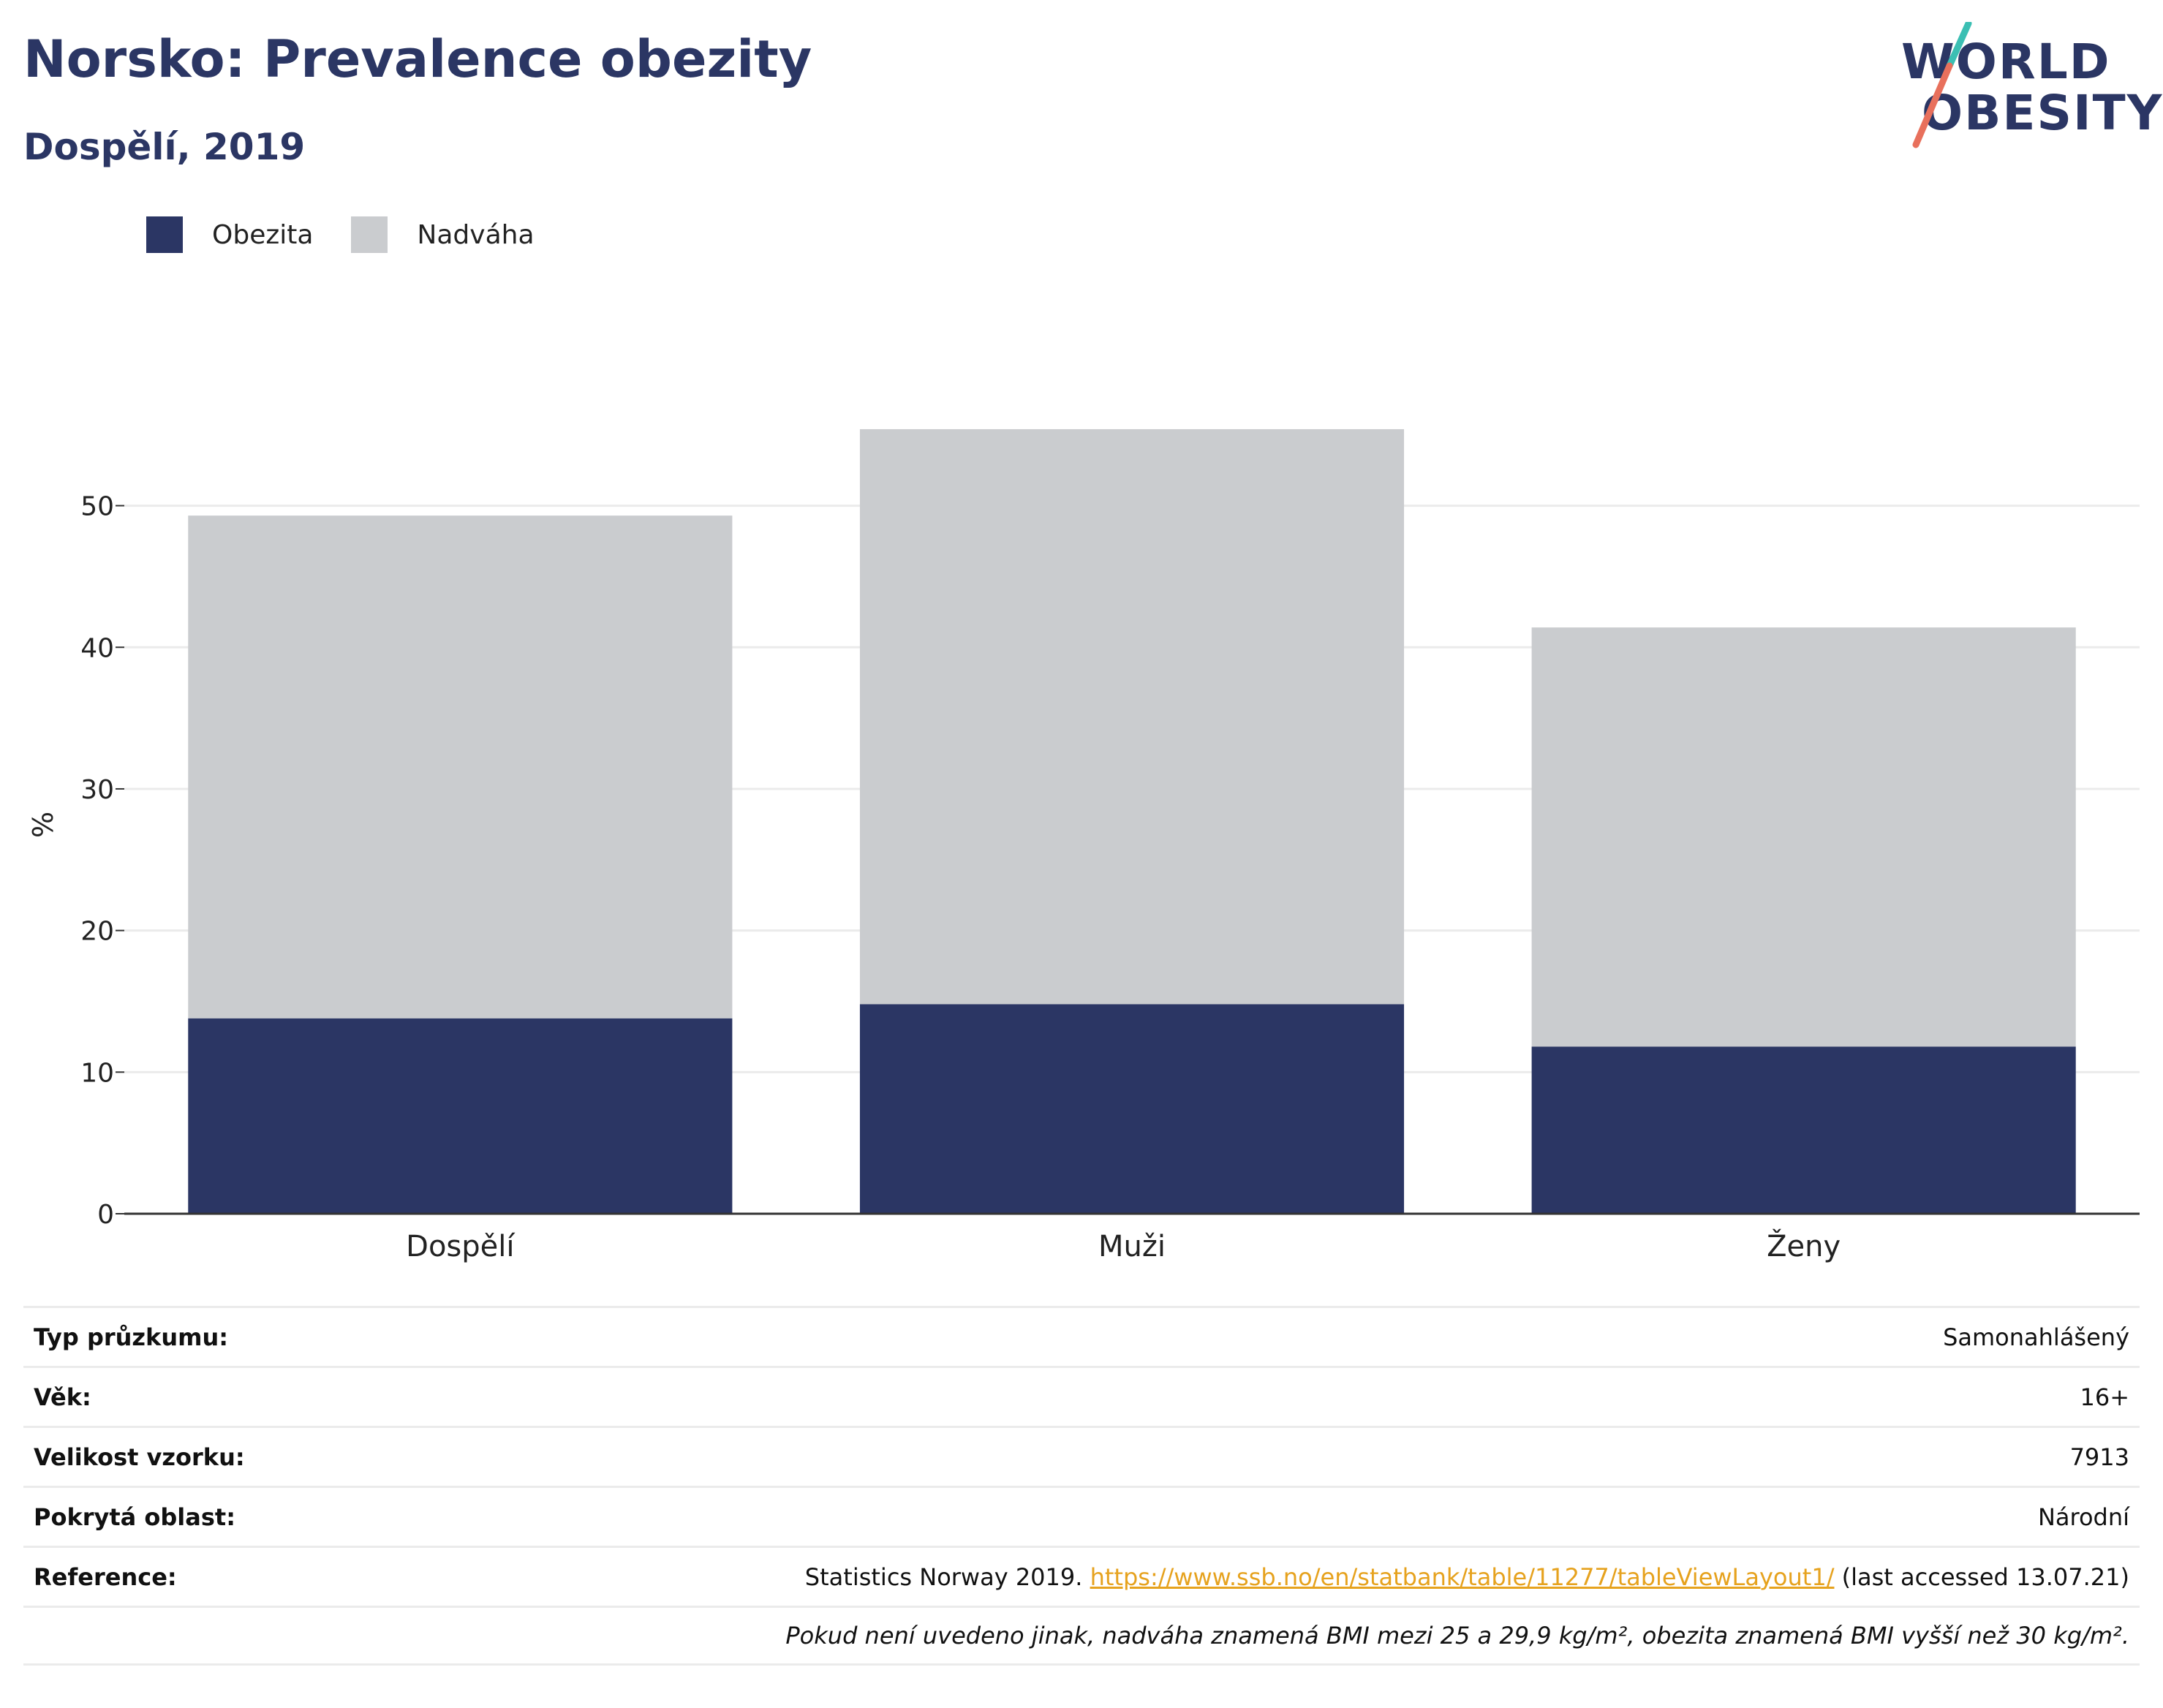 This screenshot has height=1708, width=2163. Describe the element at coordinates (1081, 1396) in the screenshot. I see `info-row-age: Věk: 16+` at that location.